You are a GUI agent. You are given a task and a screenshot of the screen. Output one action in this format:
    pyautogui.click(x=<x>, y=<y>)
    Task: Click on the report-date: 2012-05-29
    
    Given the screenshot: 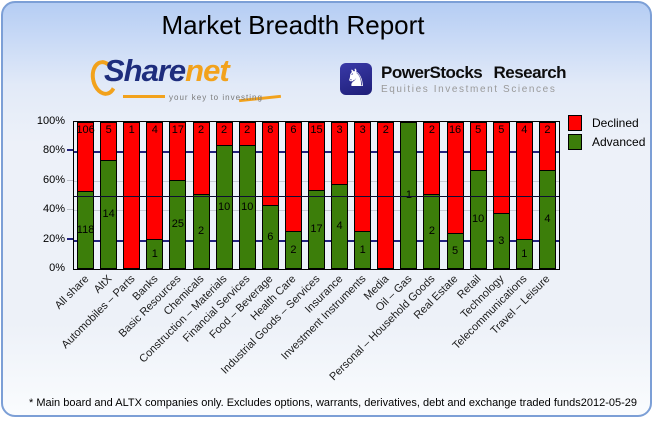 What is the action you would take?
    pyautogui.click(x=609, y=403)
    